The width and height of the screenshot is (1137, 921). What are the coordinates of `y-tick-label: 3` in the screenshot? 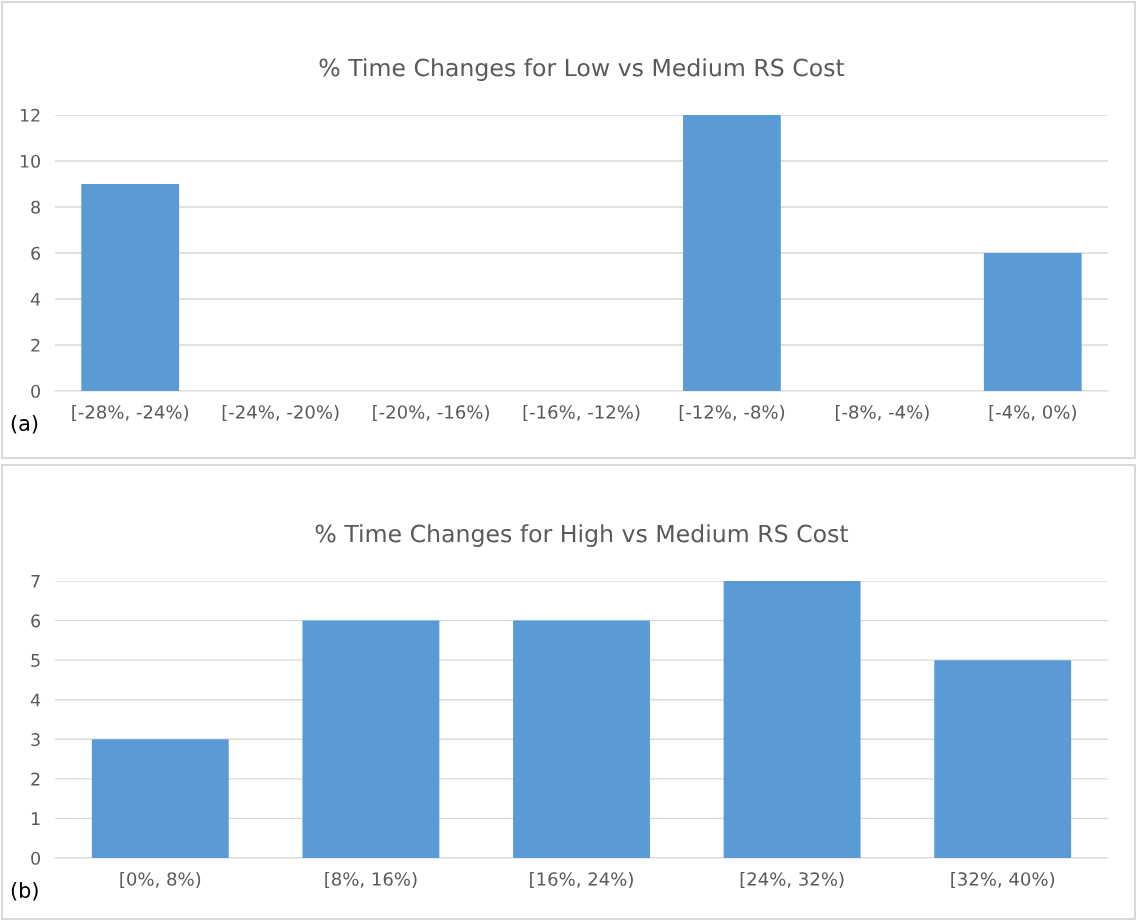 It's located at (35, 740).